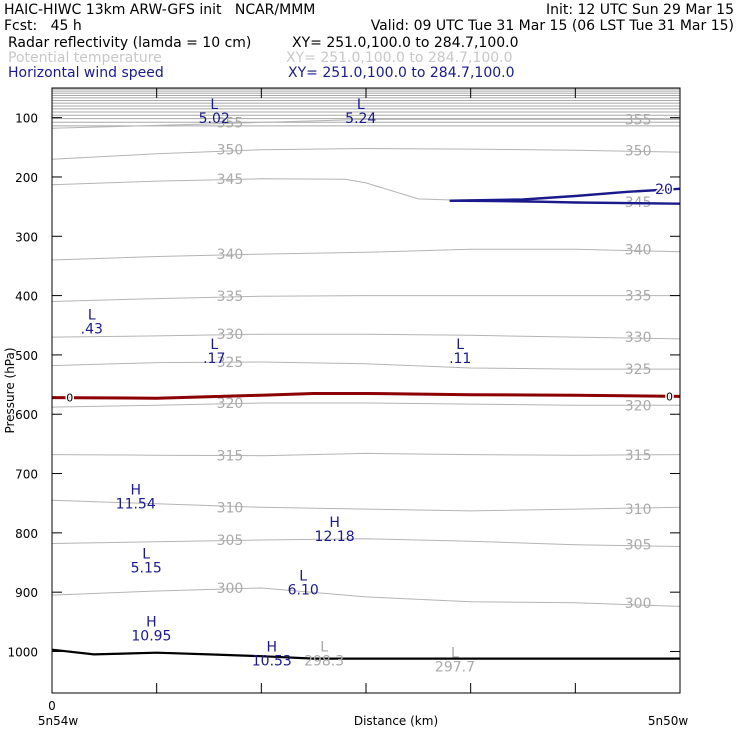  Describe the element at coordinates (26, 415) in the screenshot. I see `y-tick-label: 600` at that location.